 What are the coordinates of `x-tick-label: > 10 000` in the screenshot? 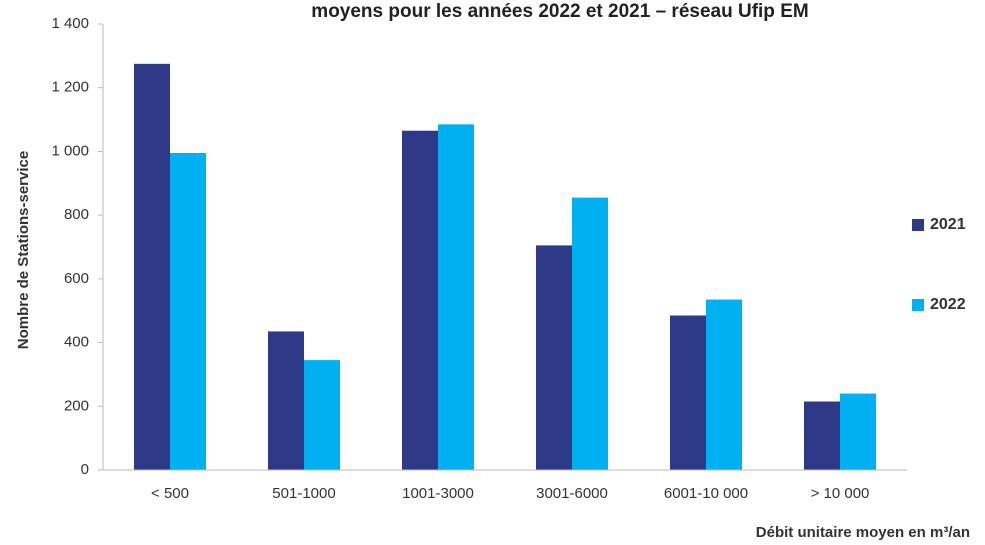 It's located at (840, 493).